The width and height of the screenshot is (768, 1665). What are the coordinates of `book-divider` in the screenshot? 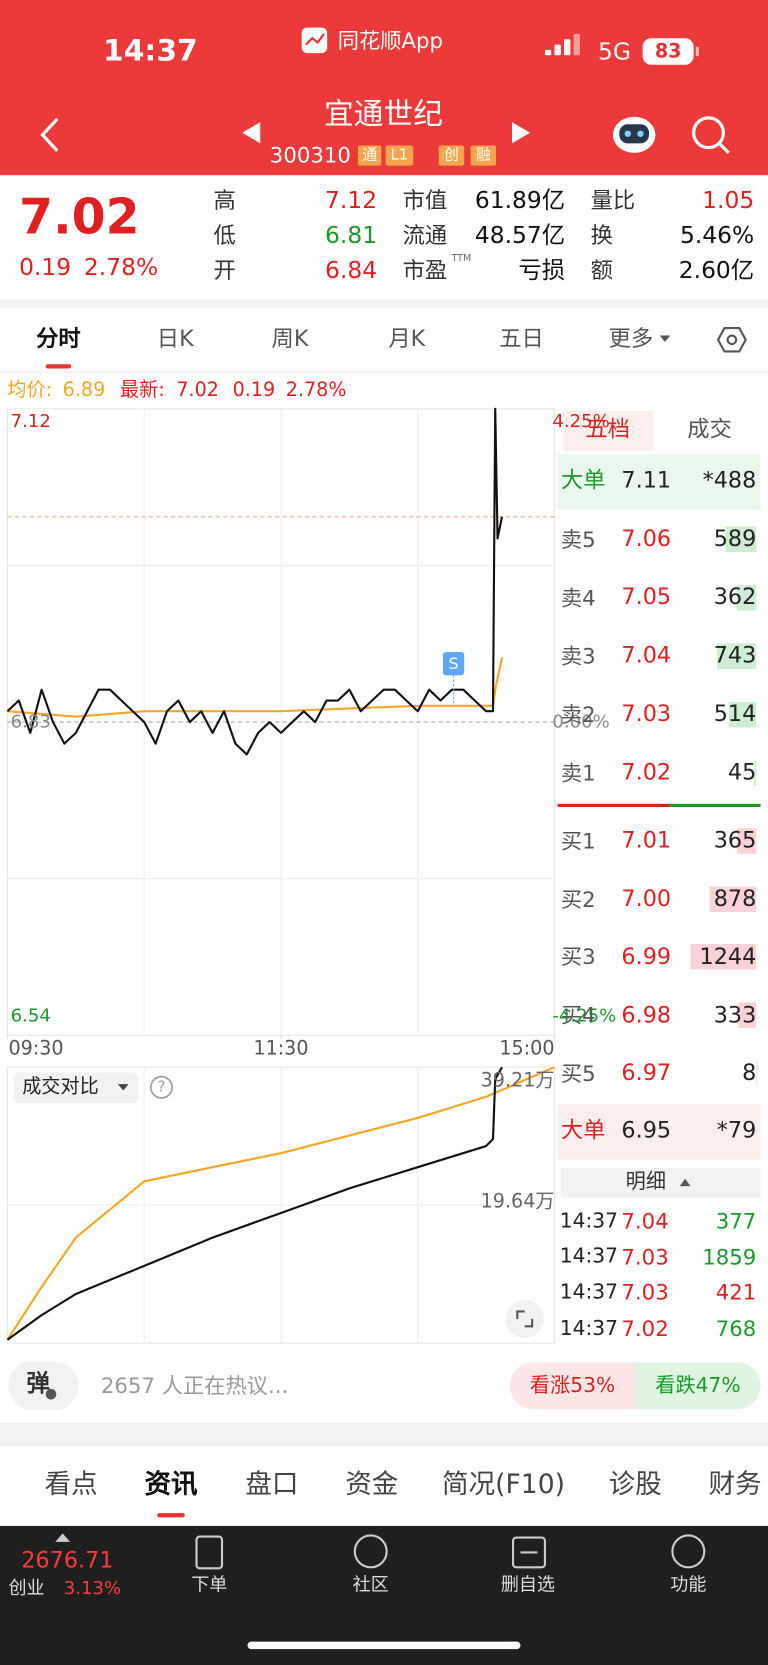 It's located at (715, 805).